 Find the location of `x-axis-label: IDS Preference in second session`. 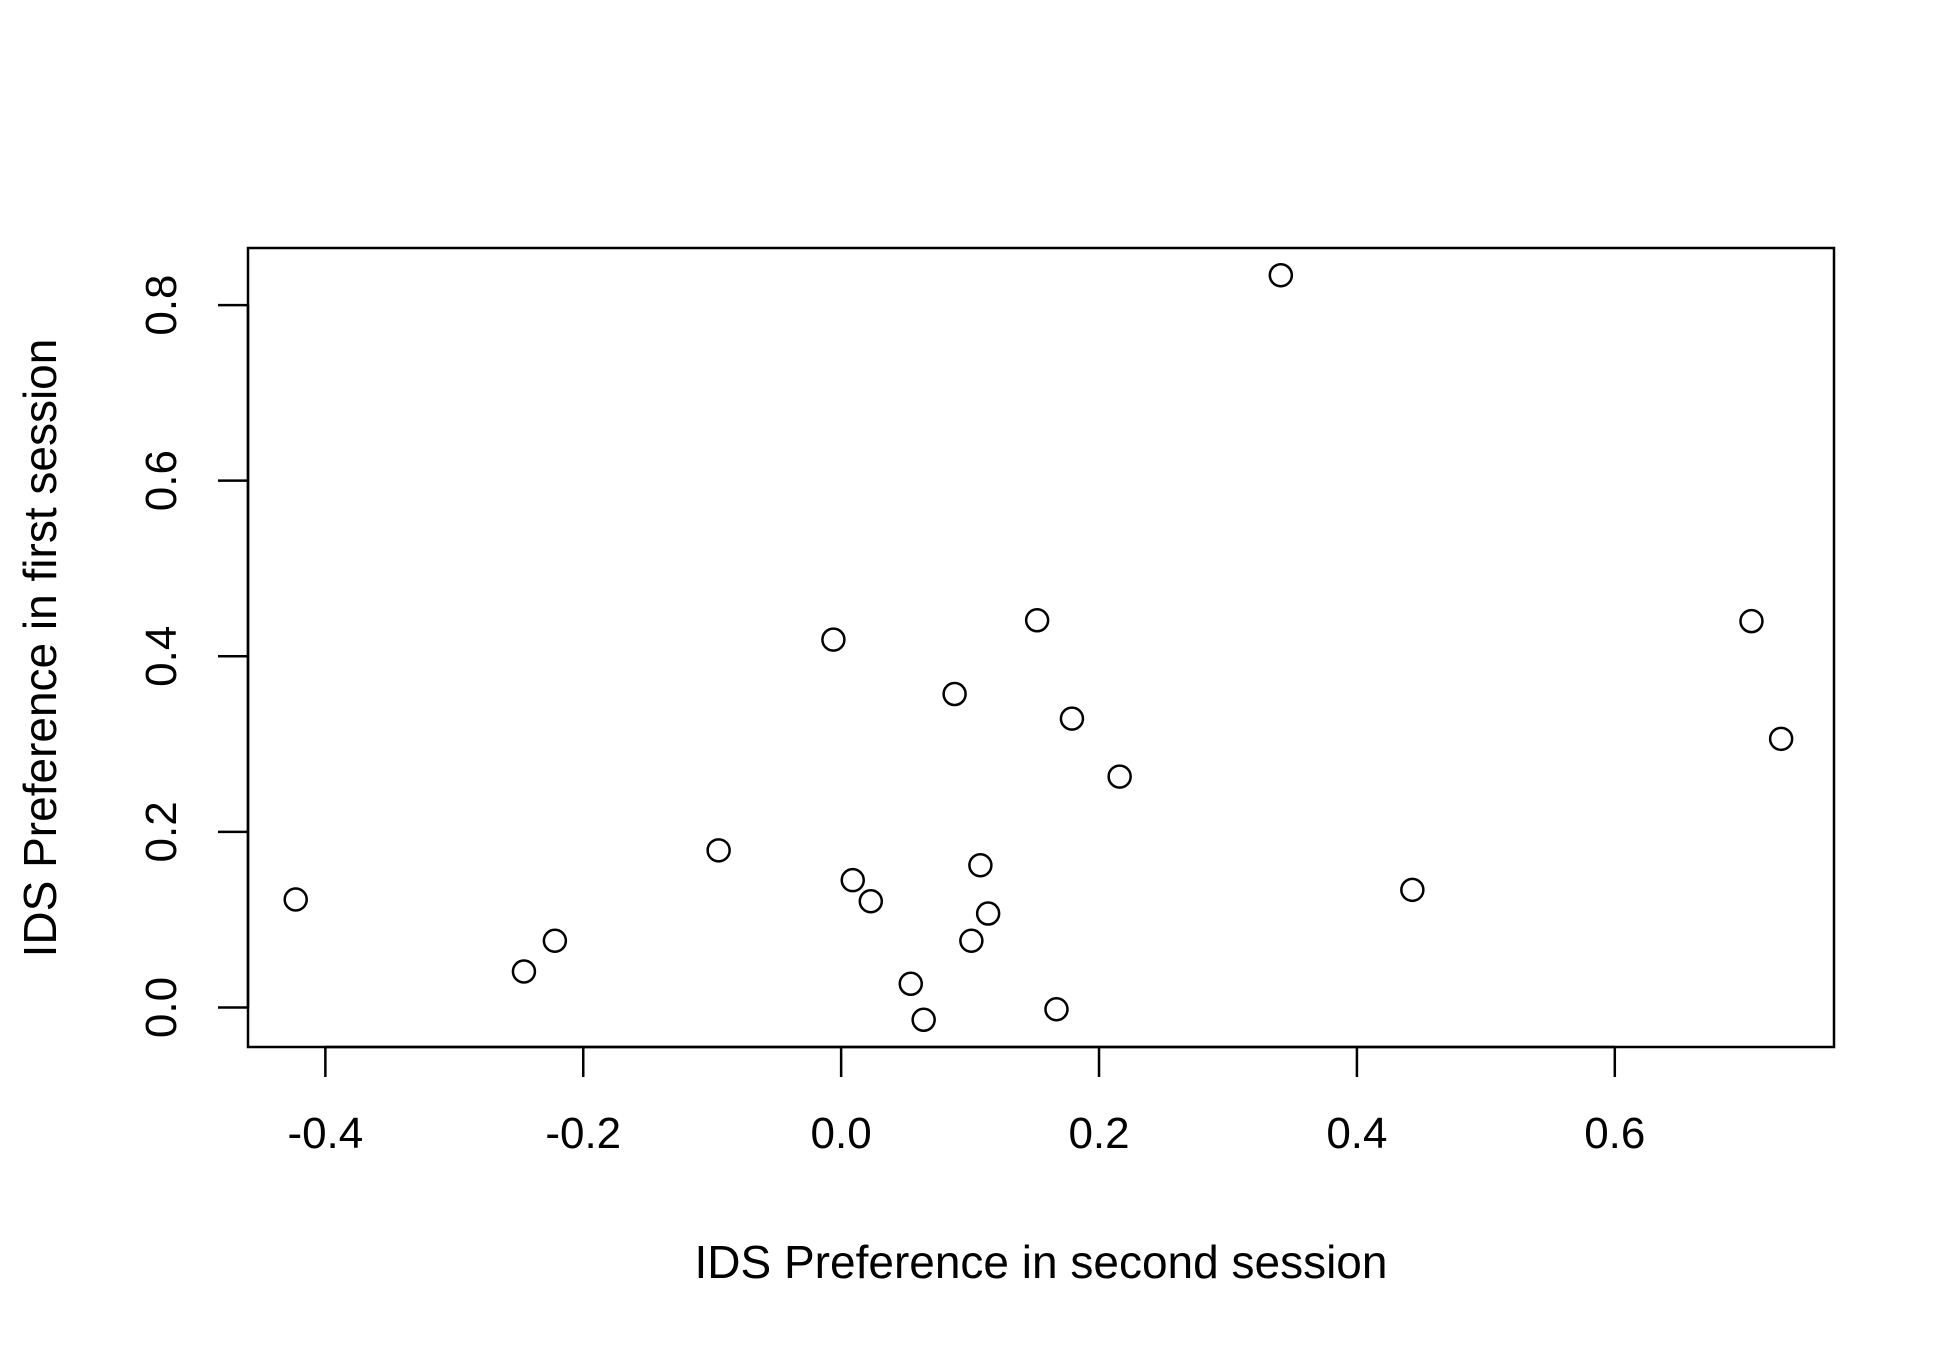

x-axis-label: IDS Preference in second session is located at coordinates (1041, 1262).